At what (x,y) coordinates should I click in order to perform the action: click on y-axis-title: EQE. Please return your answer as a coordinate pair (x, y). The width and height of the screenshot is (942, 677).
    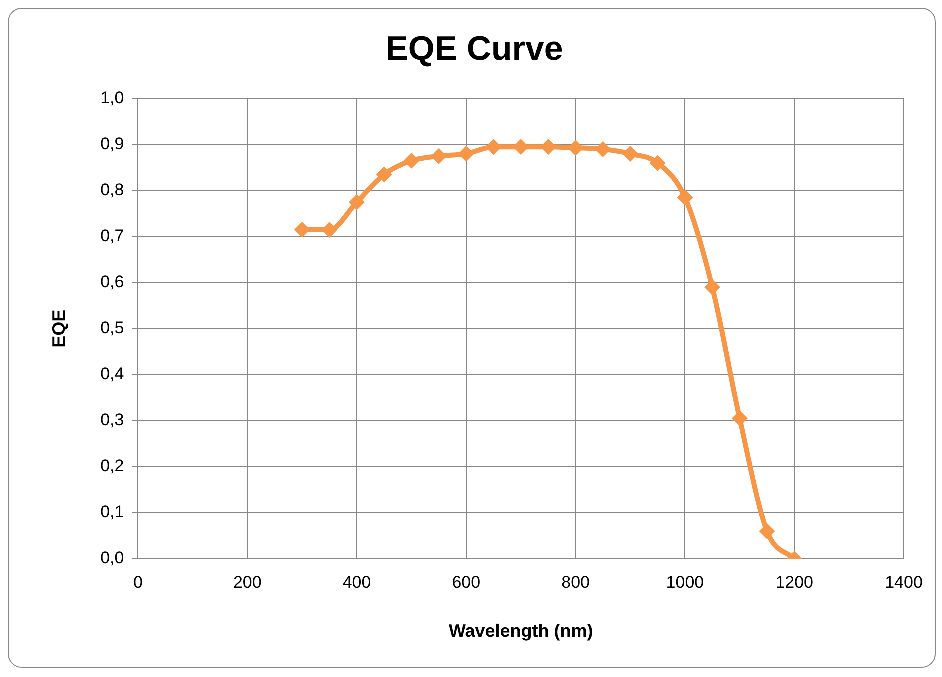
    Looking at the image, I should click on (58, 329).